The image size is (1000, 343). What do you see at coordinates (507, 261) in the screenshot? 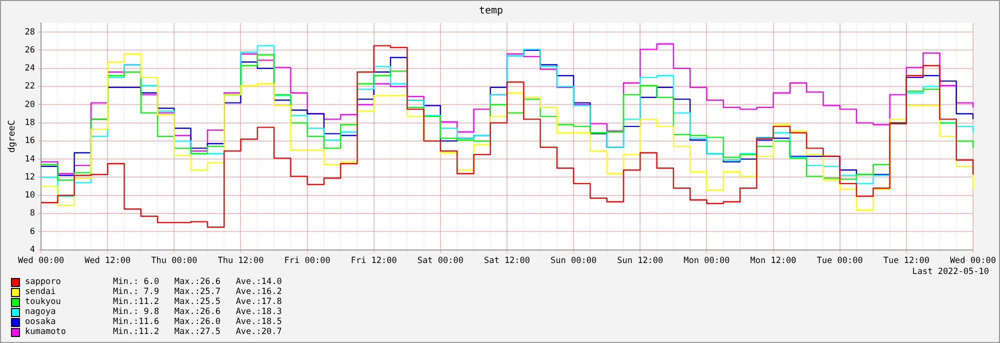
I see `x-tick-label: Sat 12:00` at bounding box center [507, 261].